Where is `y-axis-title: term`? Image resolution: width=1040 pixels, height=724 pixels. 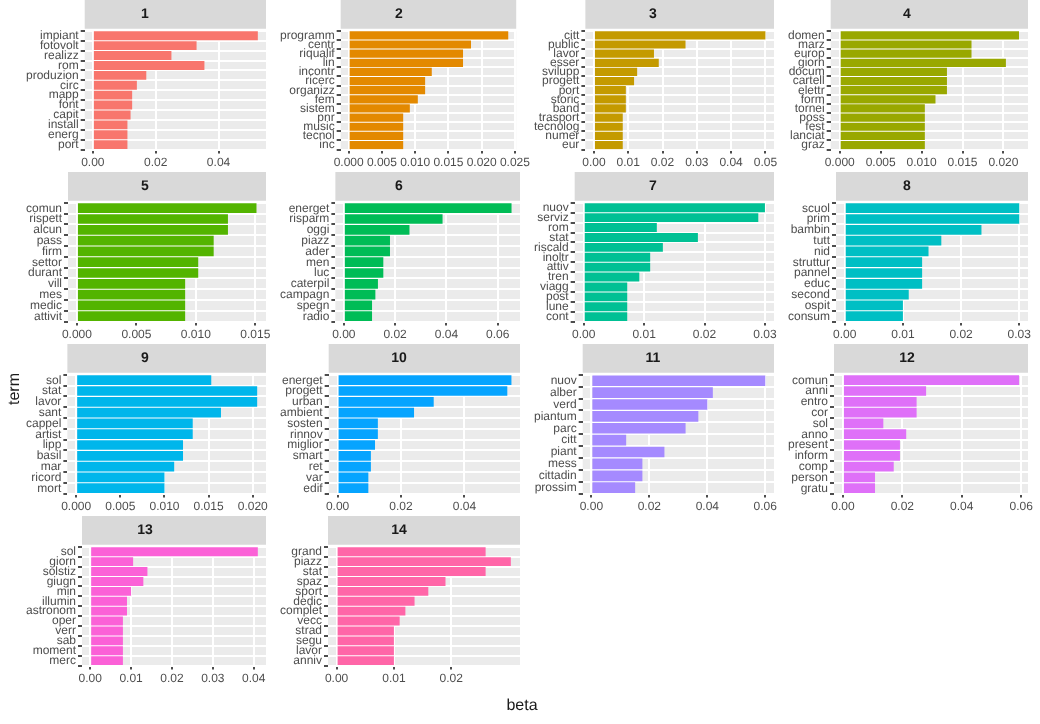
y-axis-title: term is located at coordinates (14, 390).